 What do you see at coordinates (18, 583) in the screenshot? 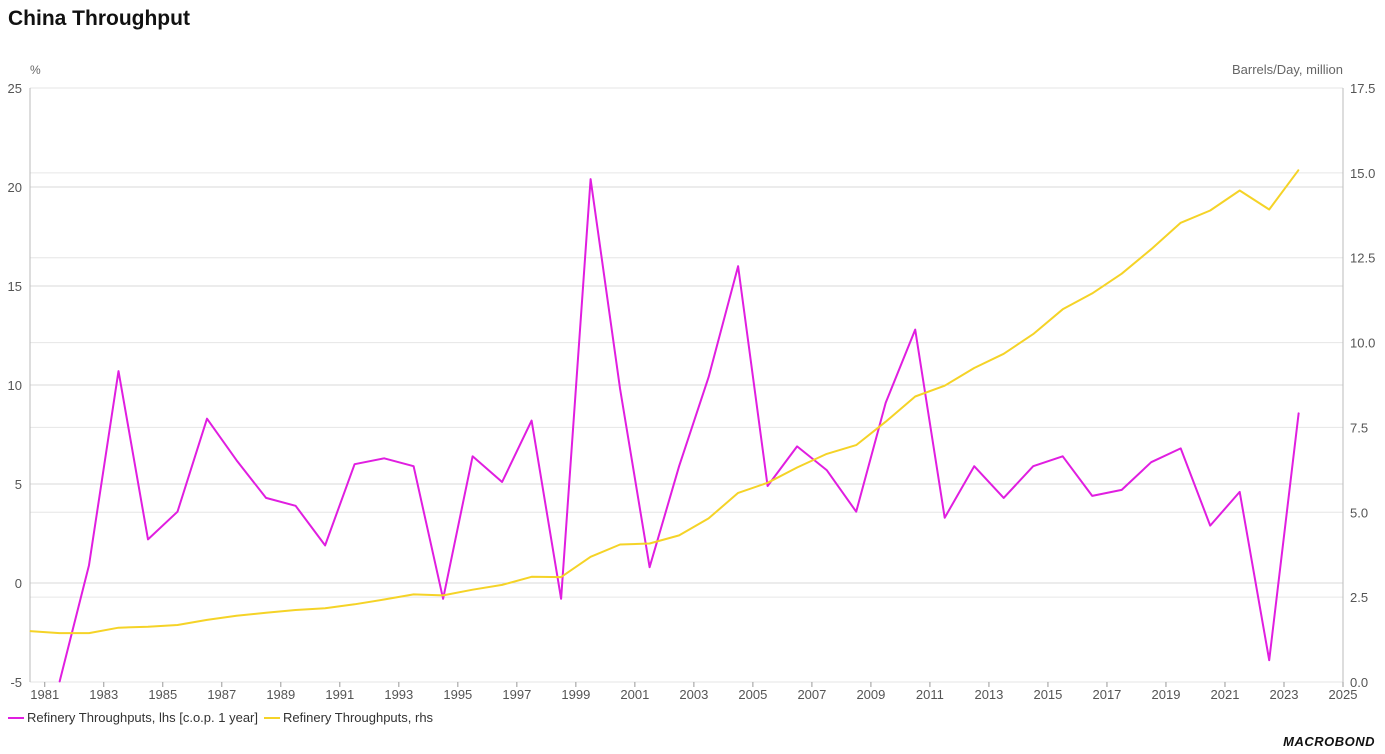
I see `left-tick-label: 0` at bounding box center [18, 583].